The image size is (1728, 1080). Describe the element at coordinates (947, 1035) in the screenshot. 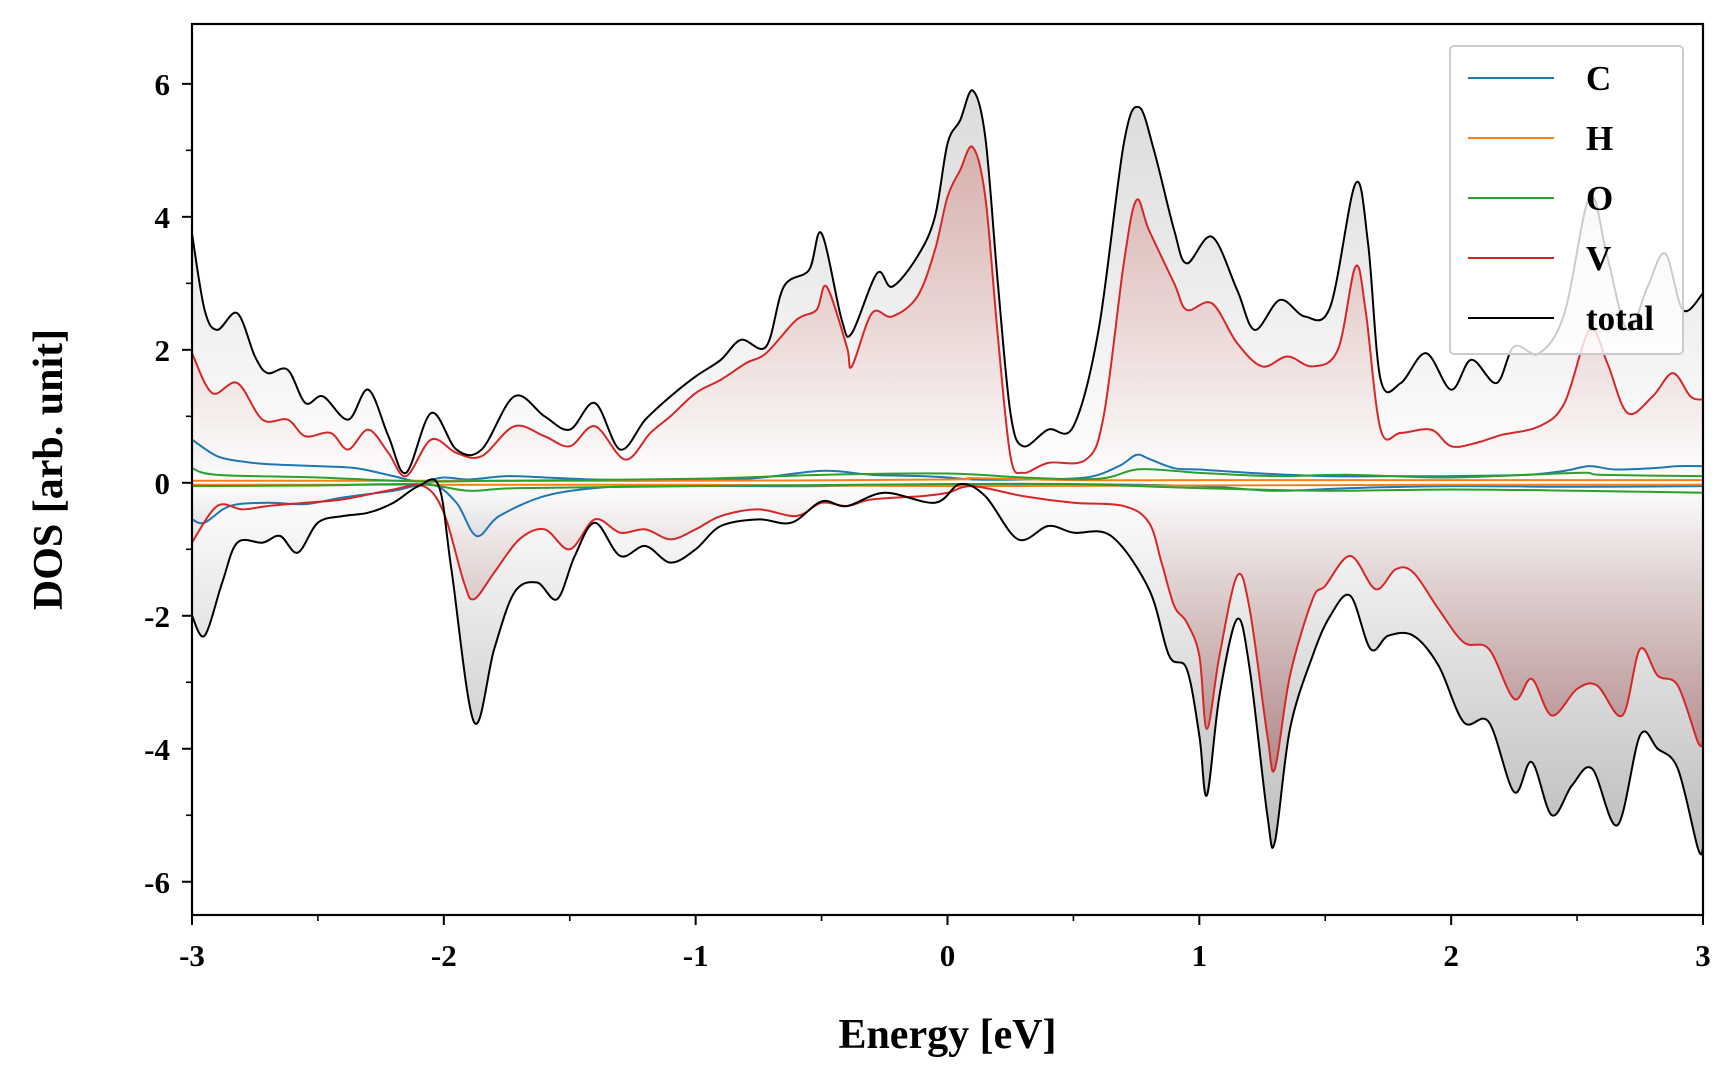

I see `x-axis-title: Energy [eV]` at that location.